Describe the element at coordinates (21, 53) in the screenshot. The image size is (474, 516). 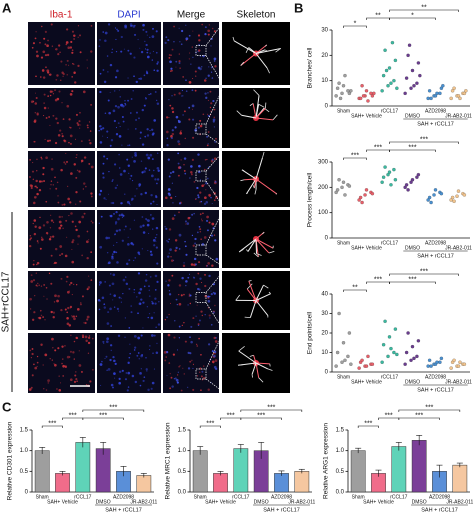
I see `row-label: Sham` at that location.